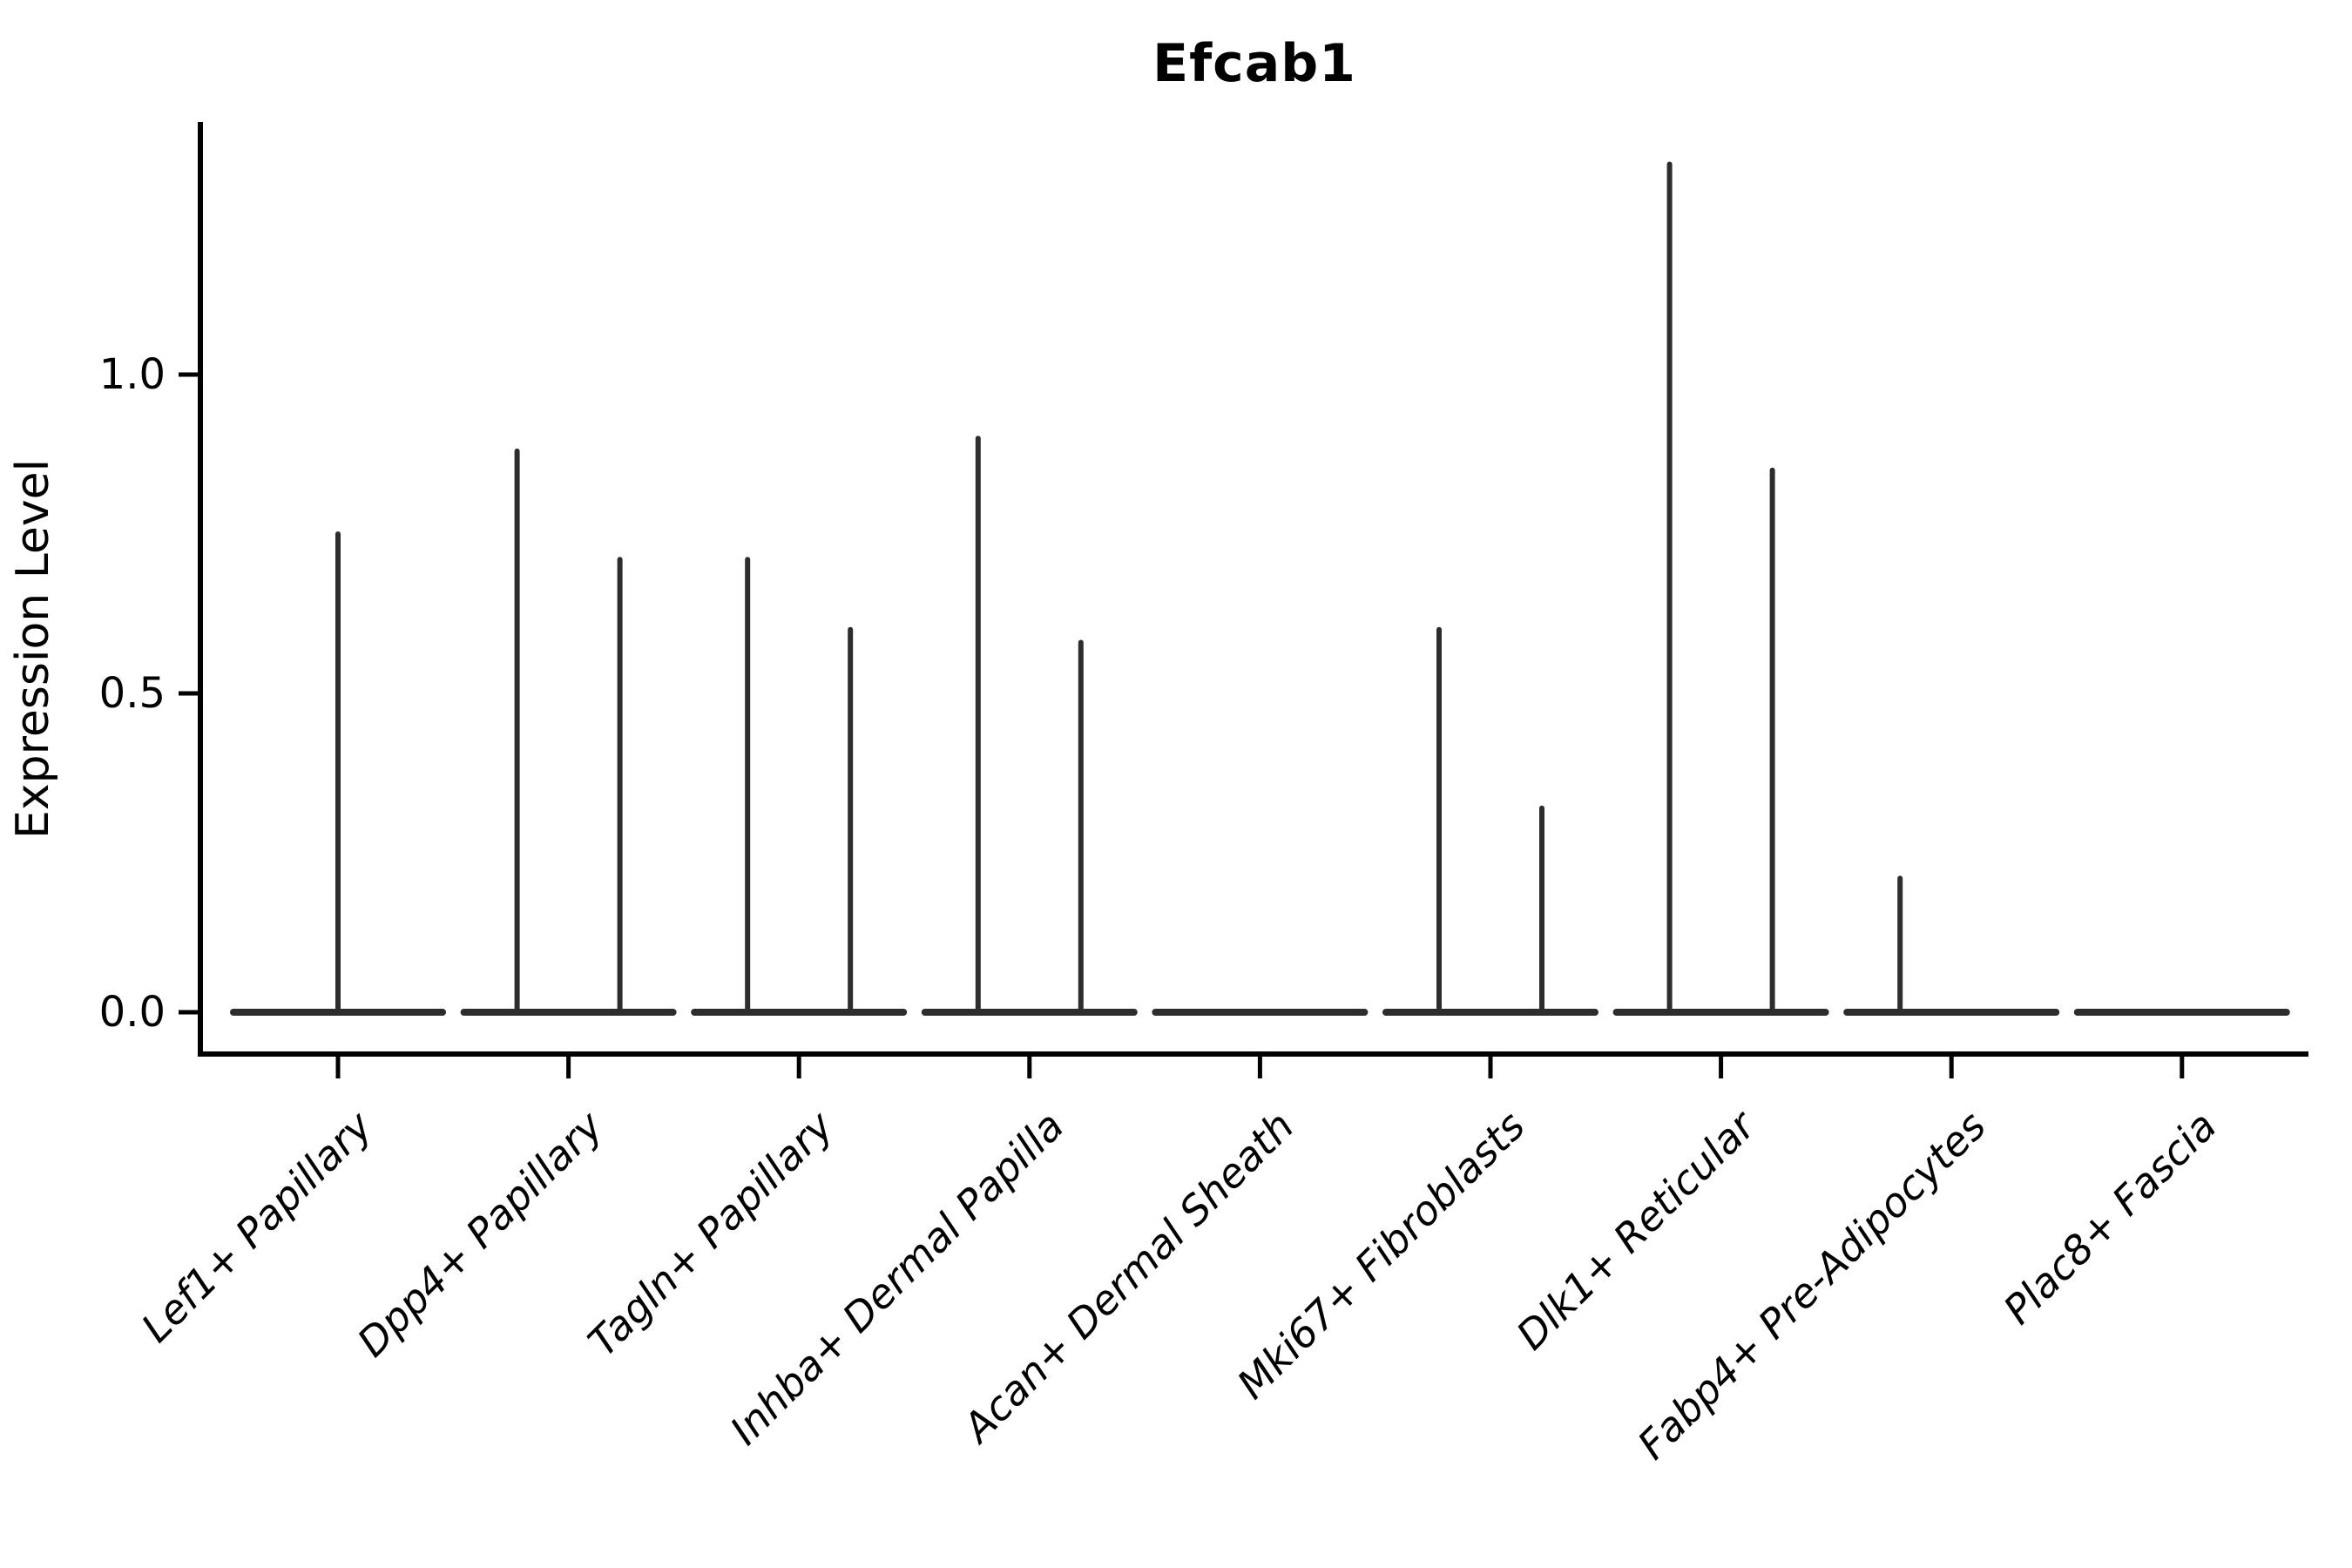 The image size is (2352, 1568). Describe the element at coordinates (132, 1013) in the screenshot. I see `y-tick-label: 0.0` at that location.